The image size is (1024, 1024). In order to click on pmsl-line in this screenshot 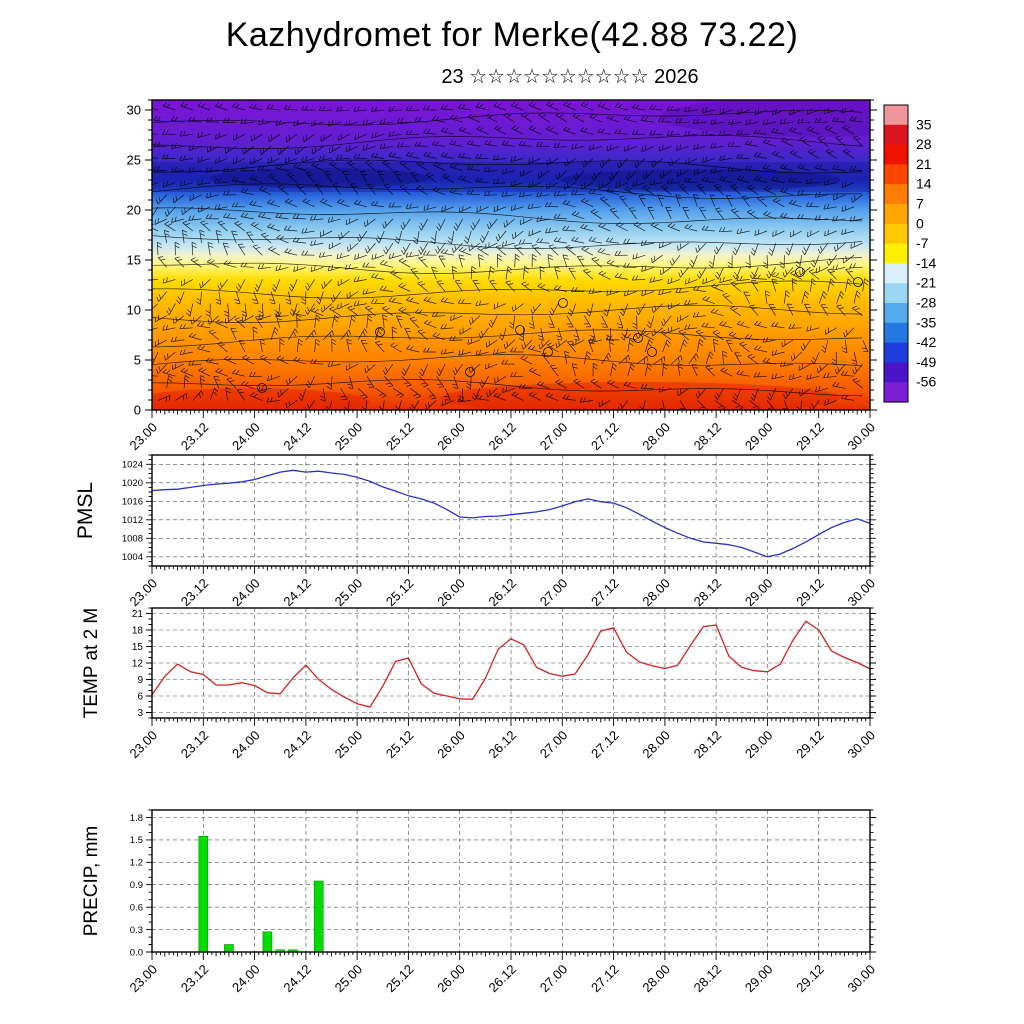, I will do `click(511, 513)`.